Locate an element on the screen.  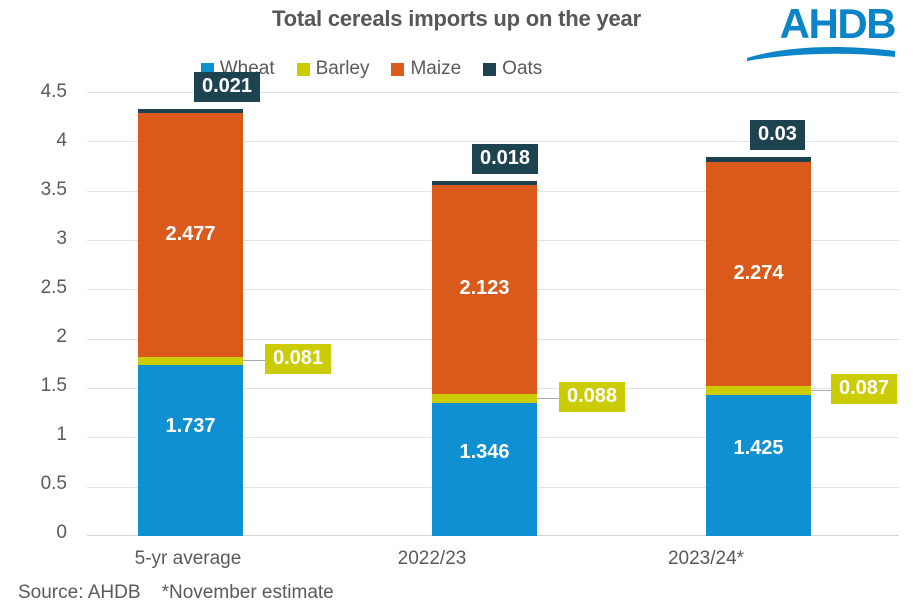
y-tick-2: 2 is located at coordinates (61, 336).